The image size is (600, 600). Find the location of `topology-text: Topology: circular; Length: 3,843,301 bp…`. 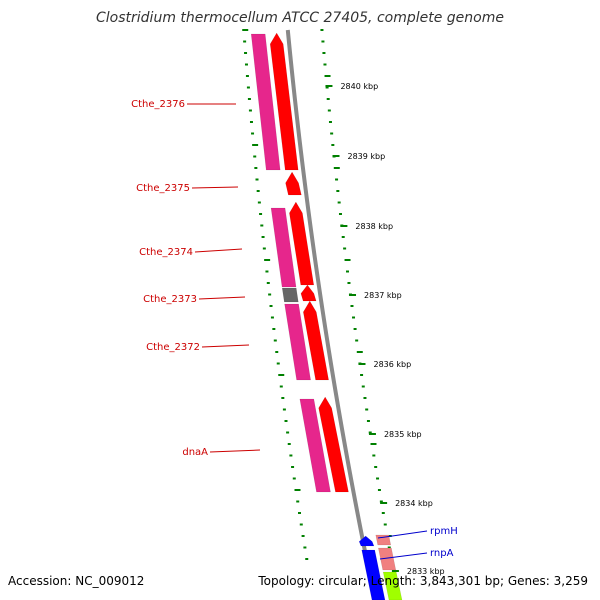

topology-text: Topology: circular; Length: 3,843,301 bp… is located at coordinates (423, 581).